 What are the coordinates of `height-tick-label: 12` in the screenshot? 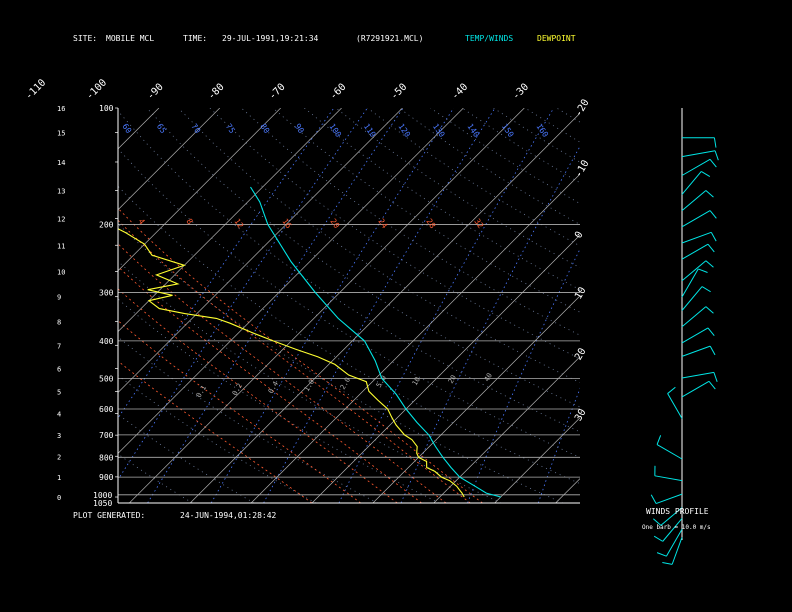 It's located at (61, 219).